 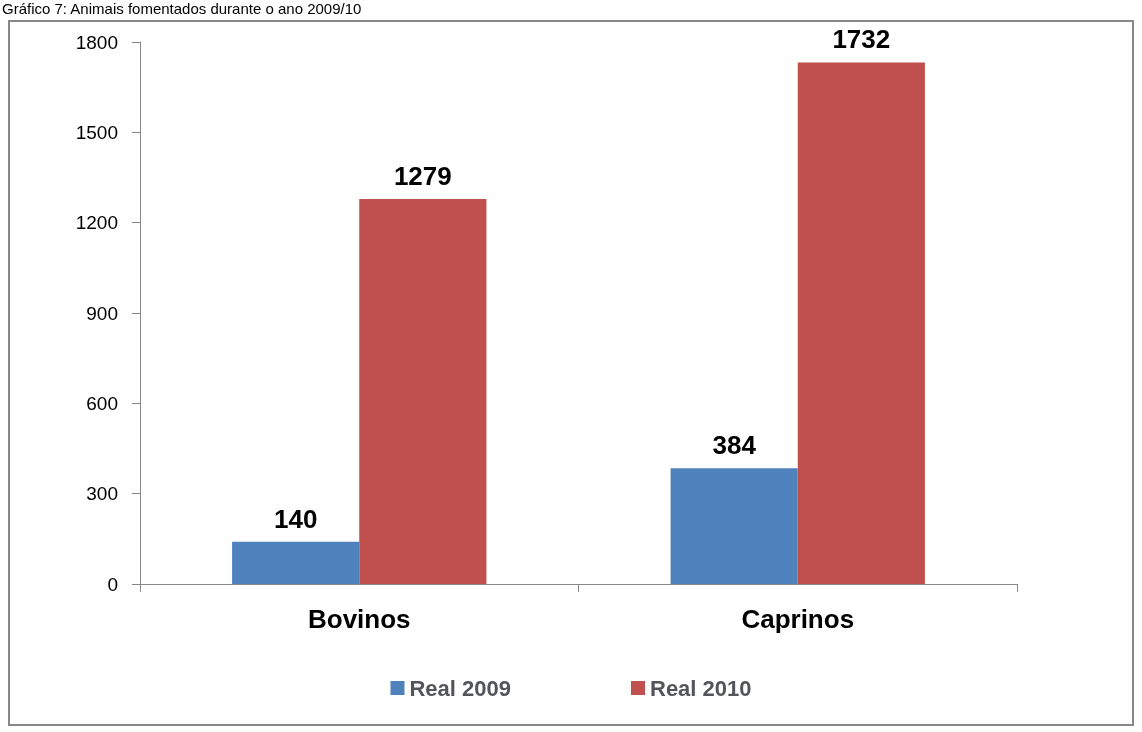 I want to click on legend-label: Real 2010, so click(x=701, y=688).